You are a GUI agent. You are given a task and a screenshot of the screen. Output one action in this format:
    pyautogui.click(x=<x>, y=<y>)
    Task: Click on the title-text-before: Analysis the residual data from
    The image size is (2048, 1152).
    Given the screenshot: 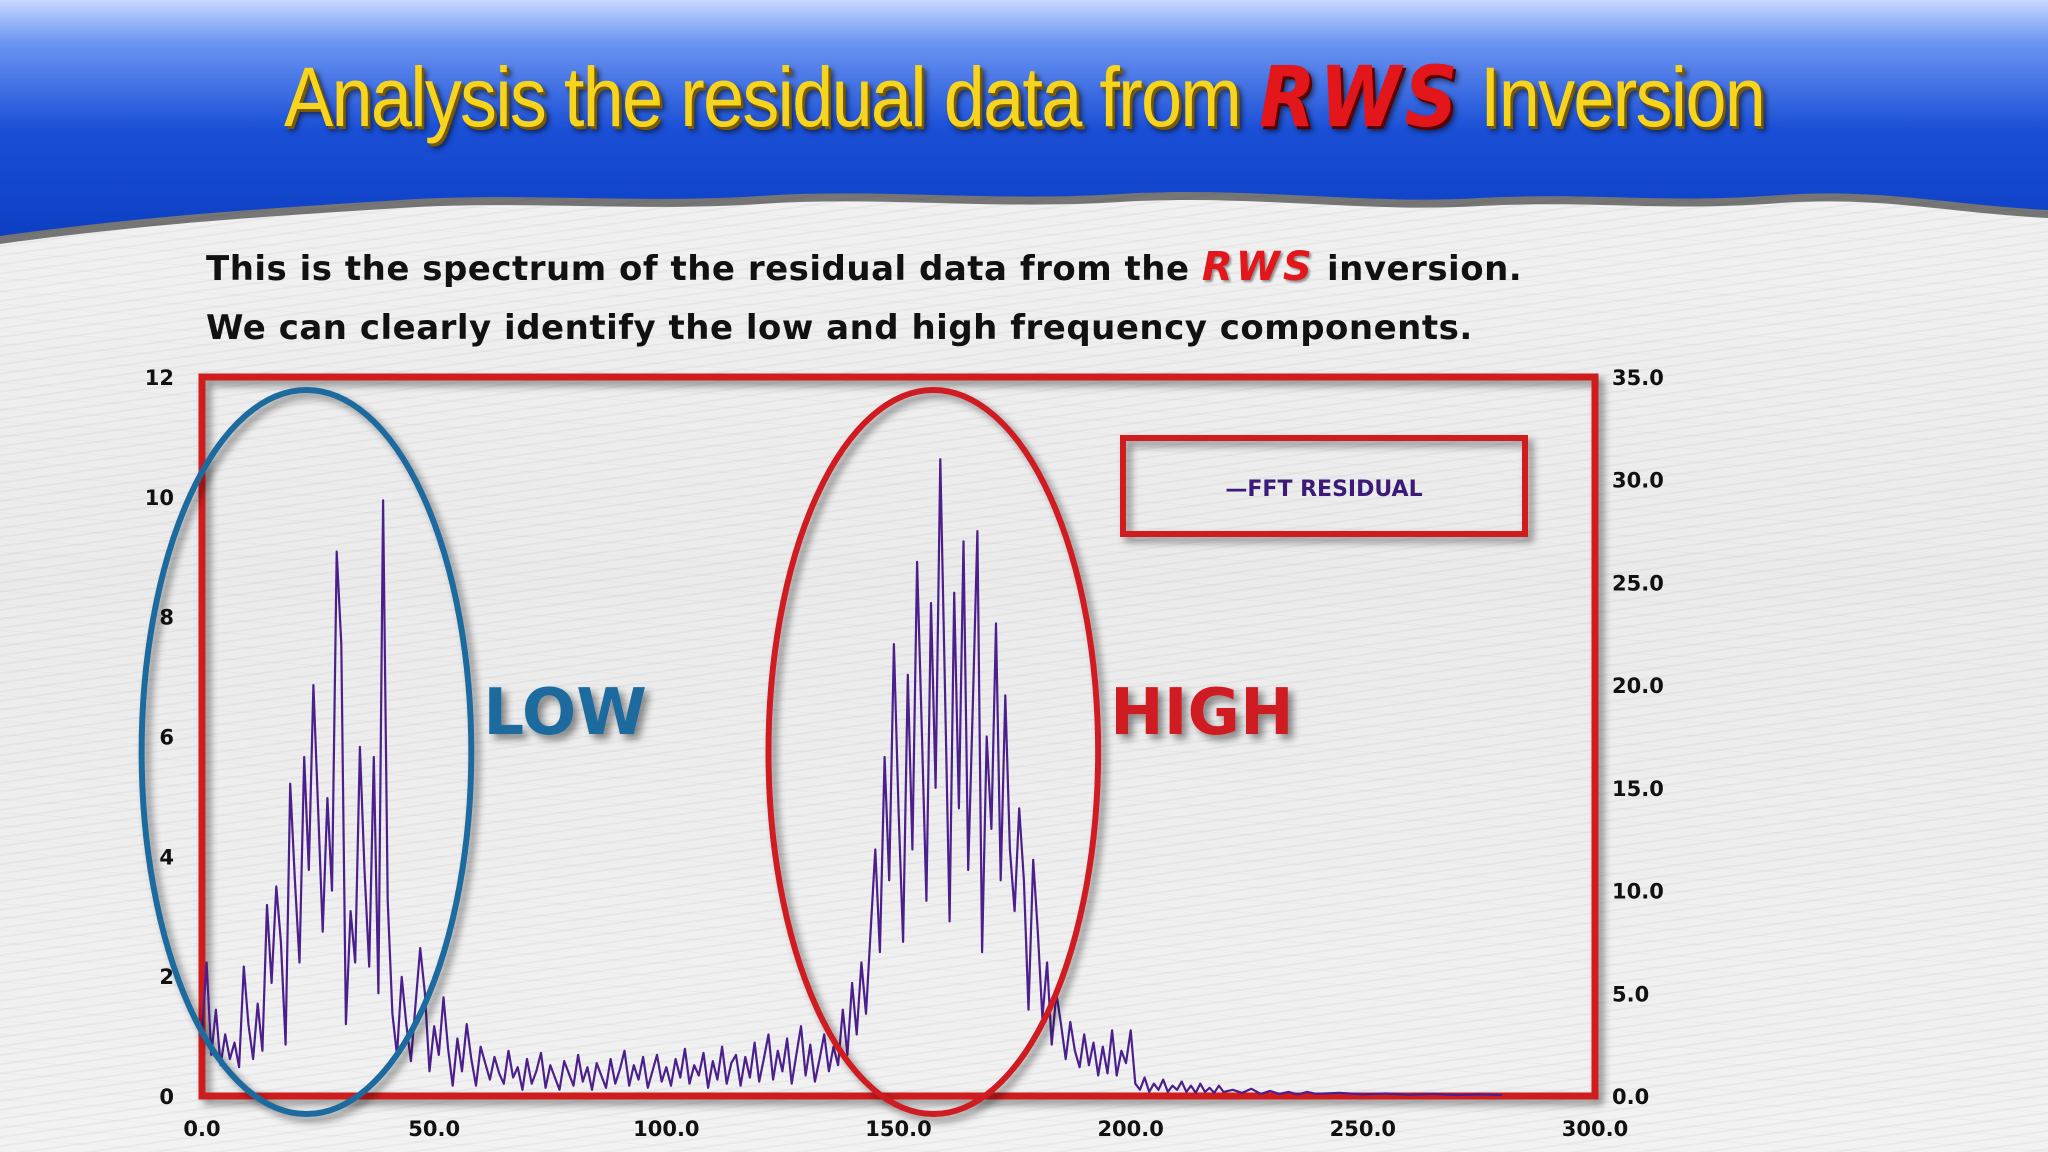 What is the action you would take?
    pyautogui.click(x=762, y=97)
    